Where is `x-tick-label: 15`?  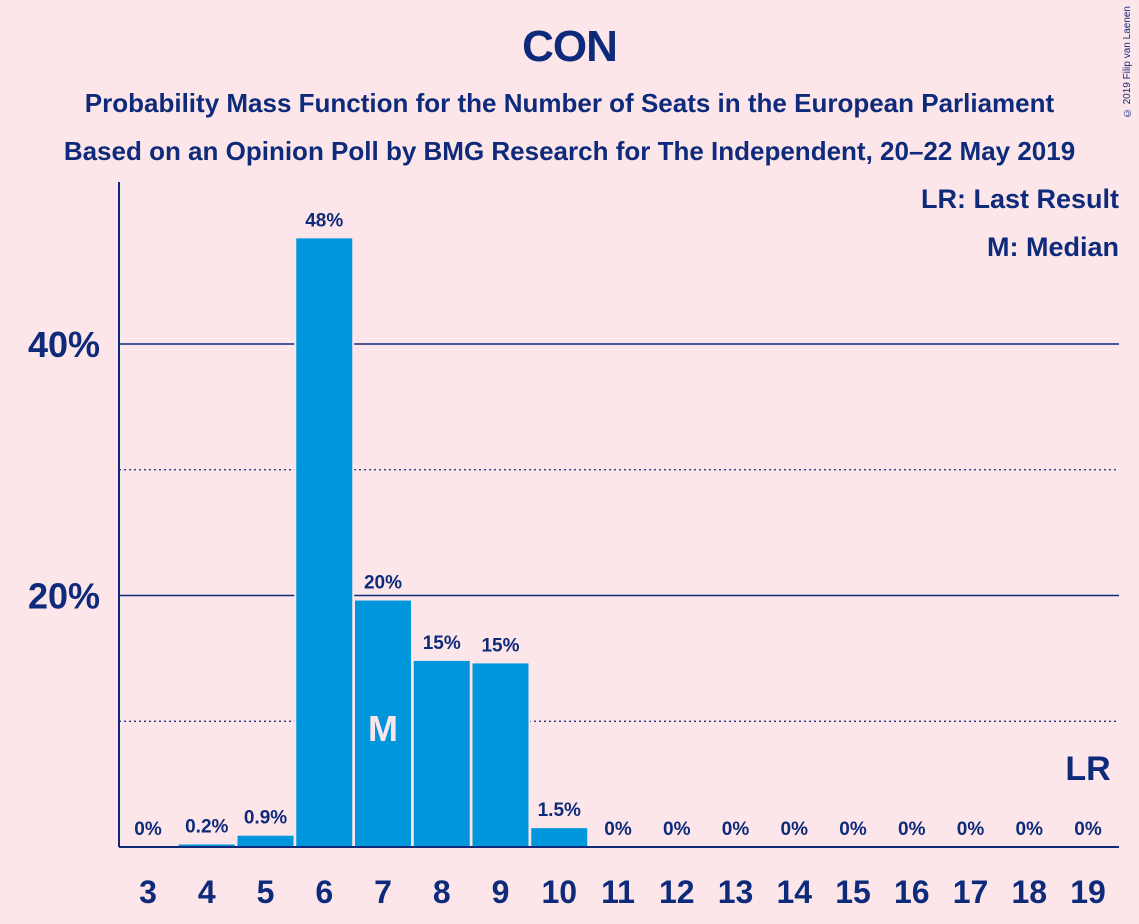 x-tick-label: 15 is located at coordinates (853, 892).